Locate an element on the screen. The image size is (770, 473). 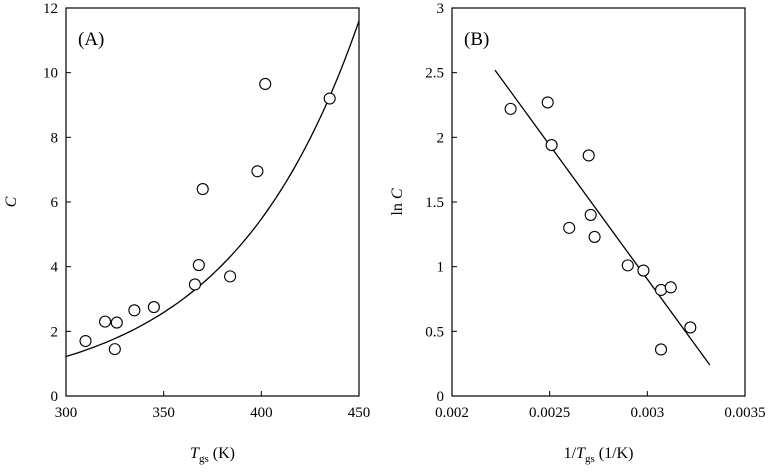
y-tick-label: 12 is located at coordinates (50, 9).